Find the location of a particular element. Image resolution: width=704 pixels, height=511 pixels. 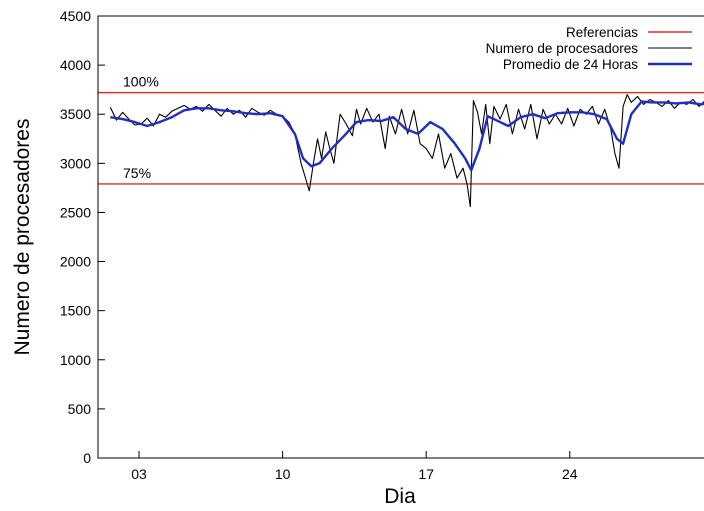

legend-label-1: Numero de procesadores is located at coordinates (562, 48).